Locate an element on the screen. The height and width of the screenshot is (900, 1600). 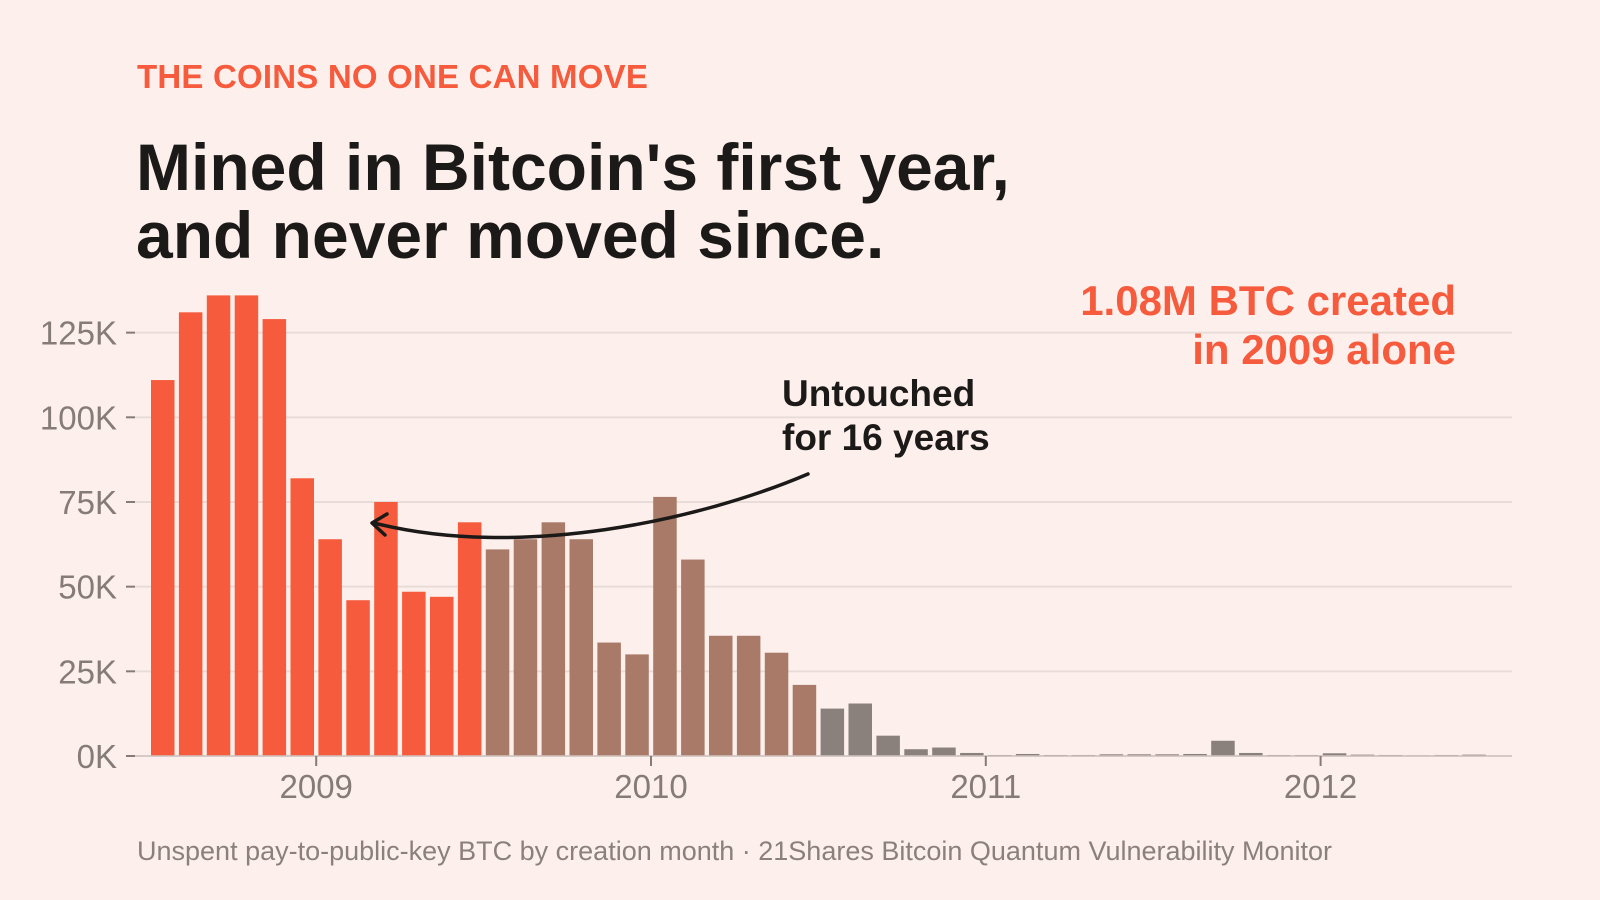
annotation-line-1: Untouched is located at coordinates (879, 393).